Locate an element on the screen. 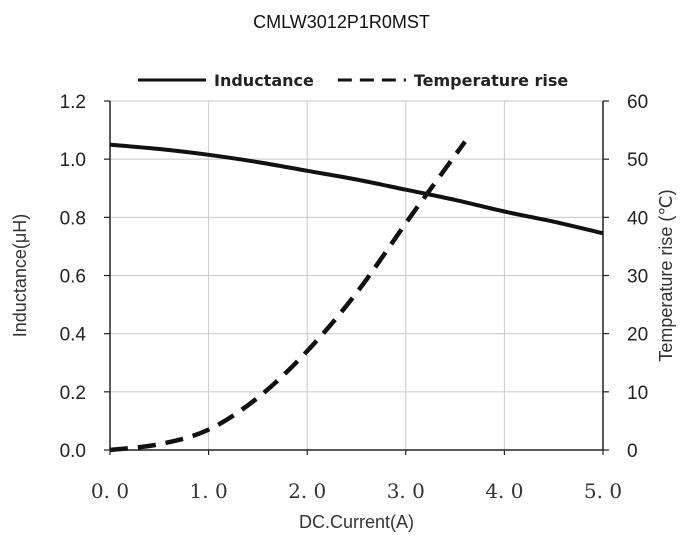 The image size is (683, 536). y-left-tick-label: 1.2 is located at coordinates (73, 102).